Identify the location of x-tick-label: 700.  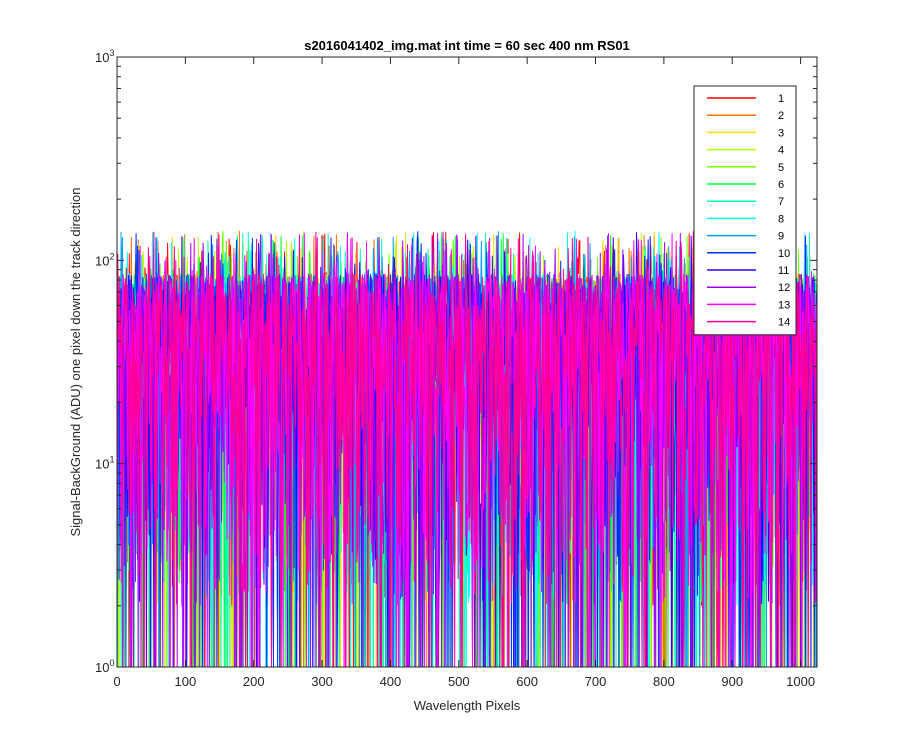
(596, 681).